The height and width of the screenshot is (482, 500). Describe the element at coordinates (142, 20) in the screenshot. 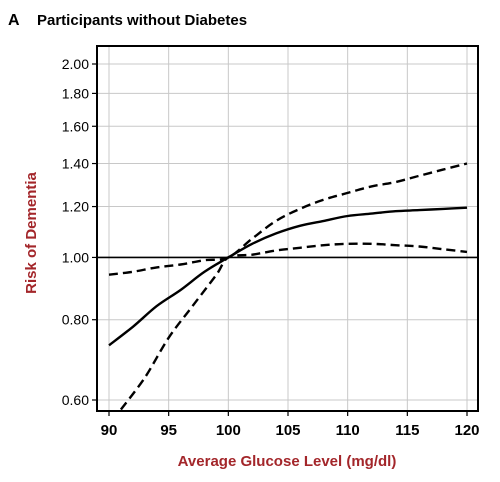

I see `panel-title: Participants without Diabetes` at that location.